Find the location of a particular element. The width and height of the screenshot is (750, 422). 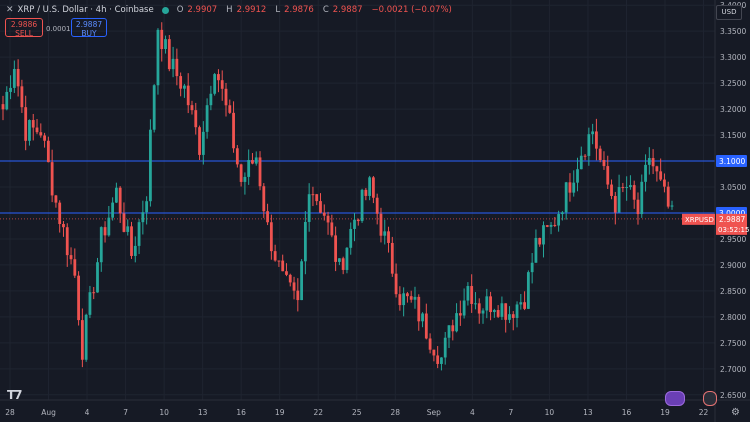

buy-button: 2.9887 BUY is located at coordinates (89, 28).